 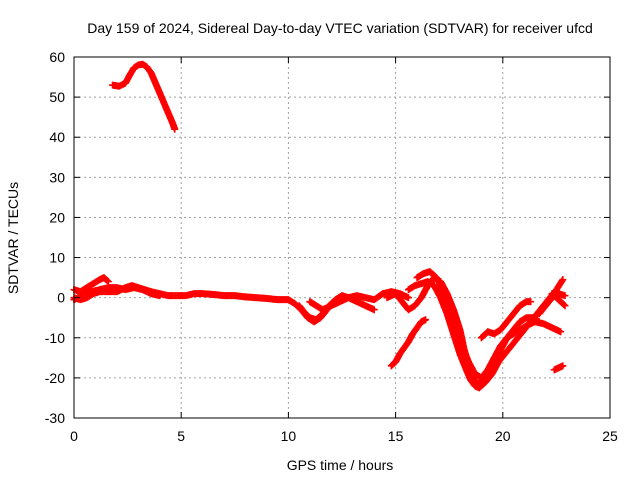 I want to click on y-axis-label: SDTVAR / TECUs, so click(x=13, y=238).